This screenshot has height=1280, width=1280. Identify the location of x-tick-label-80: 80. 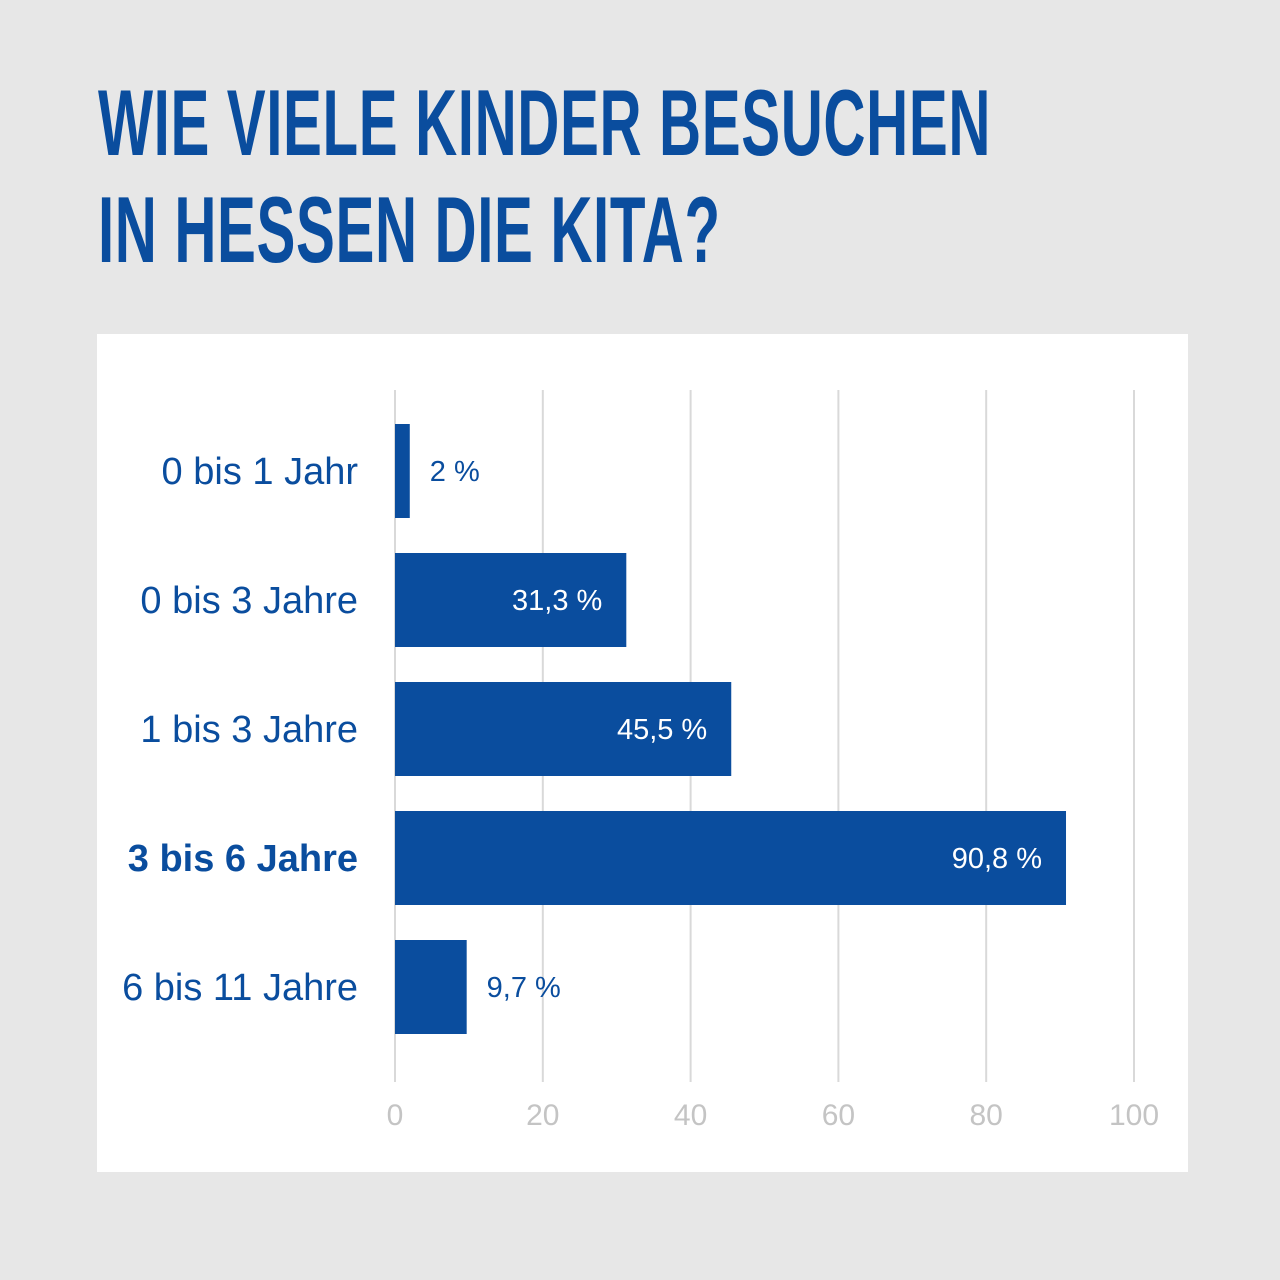
(986, 1115).